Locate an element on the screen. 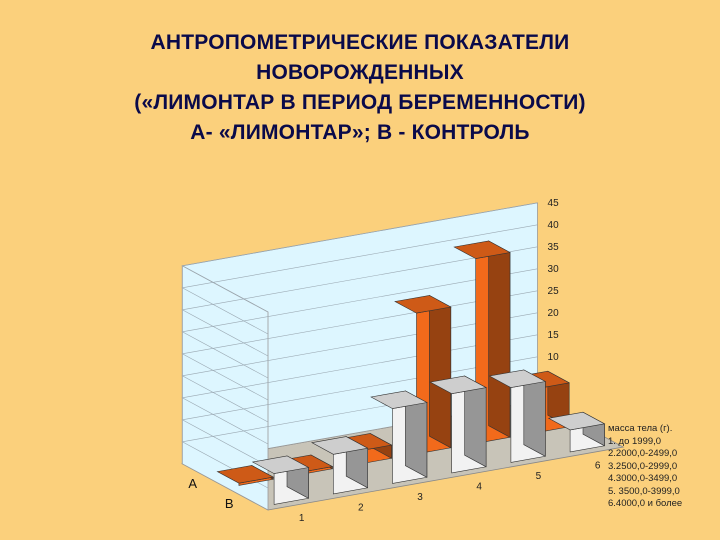  y-tick-label: 15 is located at coordinates (554, 335).